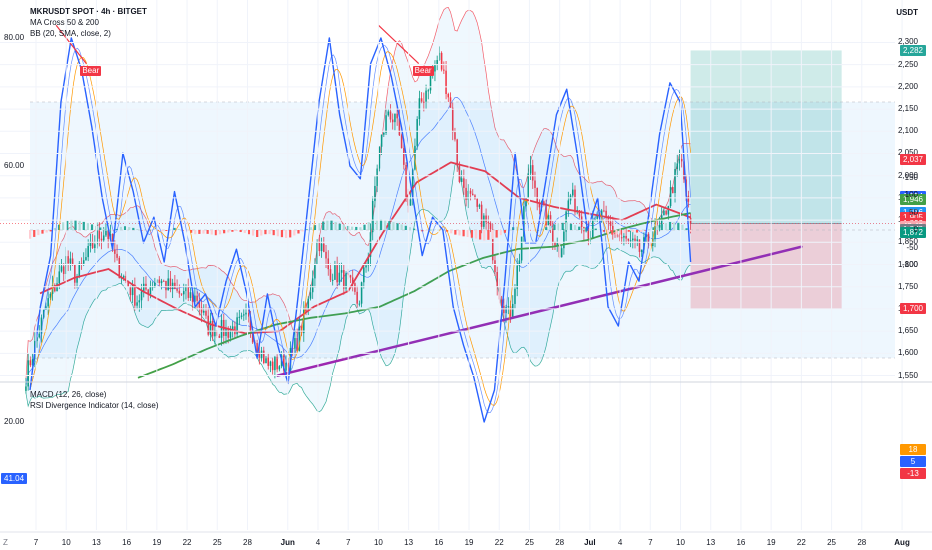 Image resolution: width=932 pixels, height=550 pixels. What do you see at coordinates (5, 542) in the screenshot?
I see `timezone-z-label: Z` at bounding box center [5, 542].